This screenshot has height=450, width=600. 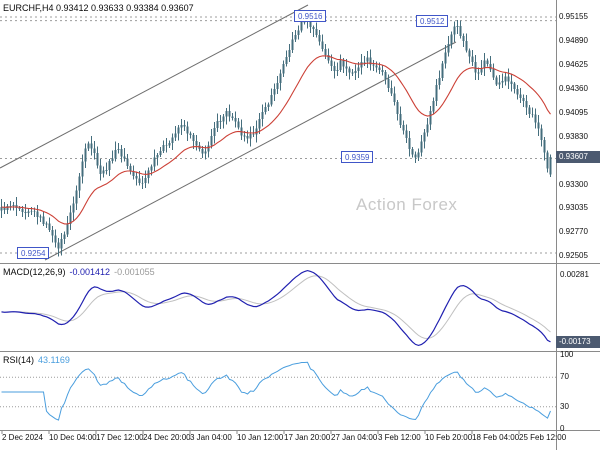 I want to click on price-annotation: 0.9512, so click(x=432, y=21).